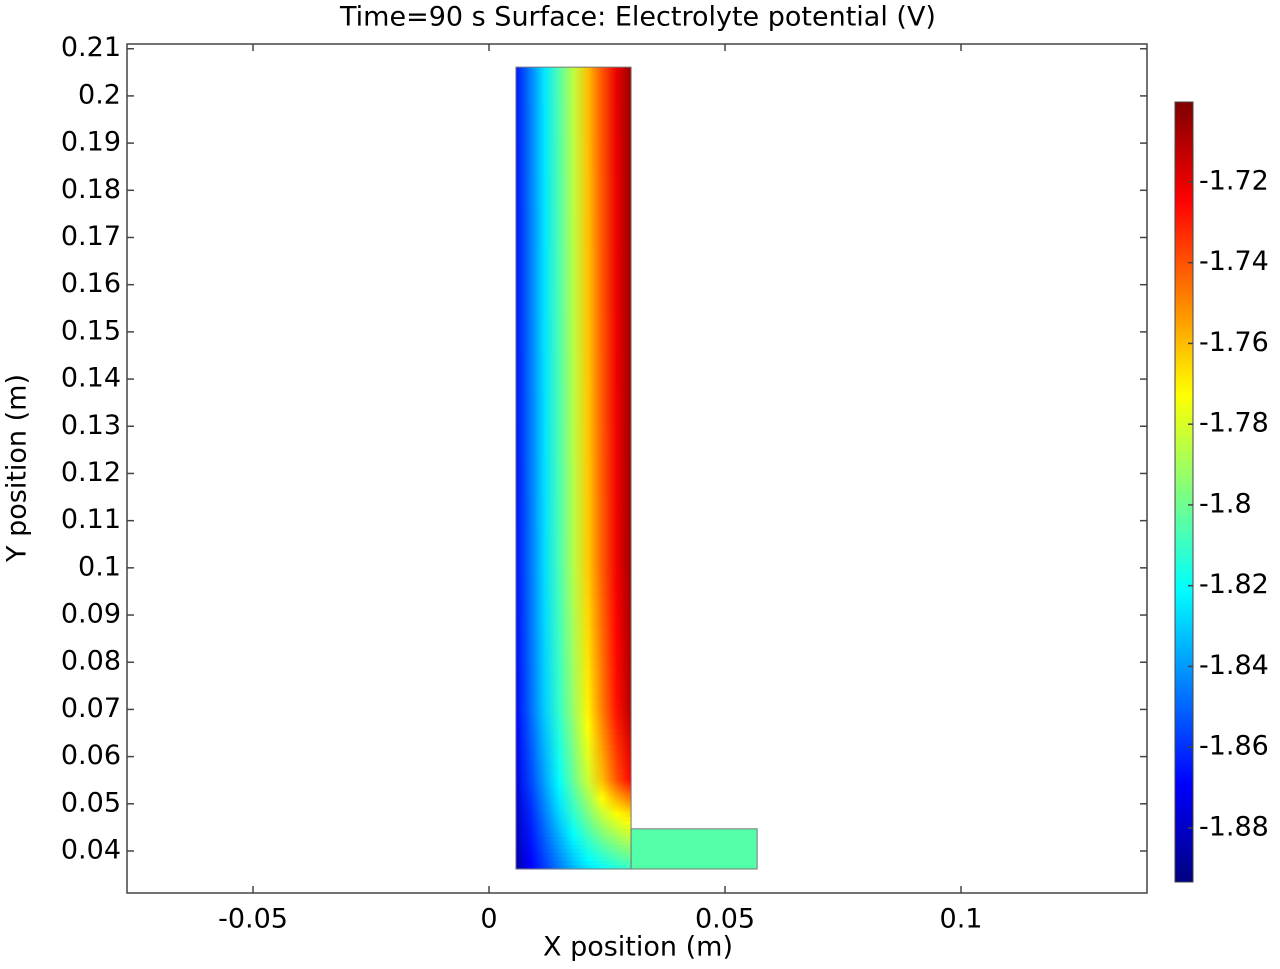 This screenshot has width=1280, height=969. Describe the element at coordinates (17, 468) in the screenshot. I see `y-axis-label: Y position (m)` at that location.